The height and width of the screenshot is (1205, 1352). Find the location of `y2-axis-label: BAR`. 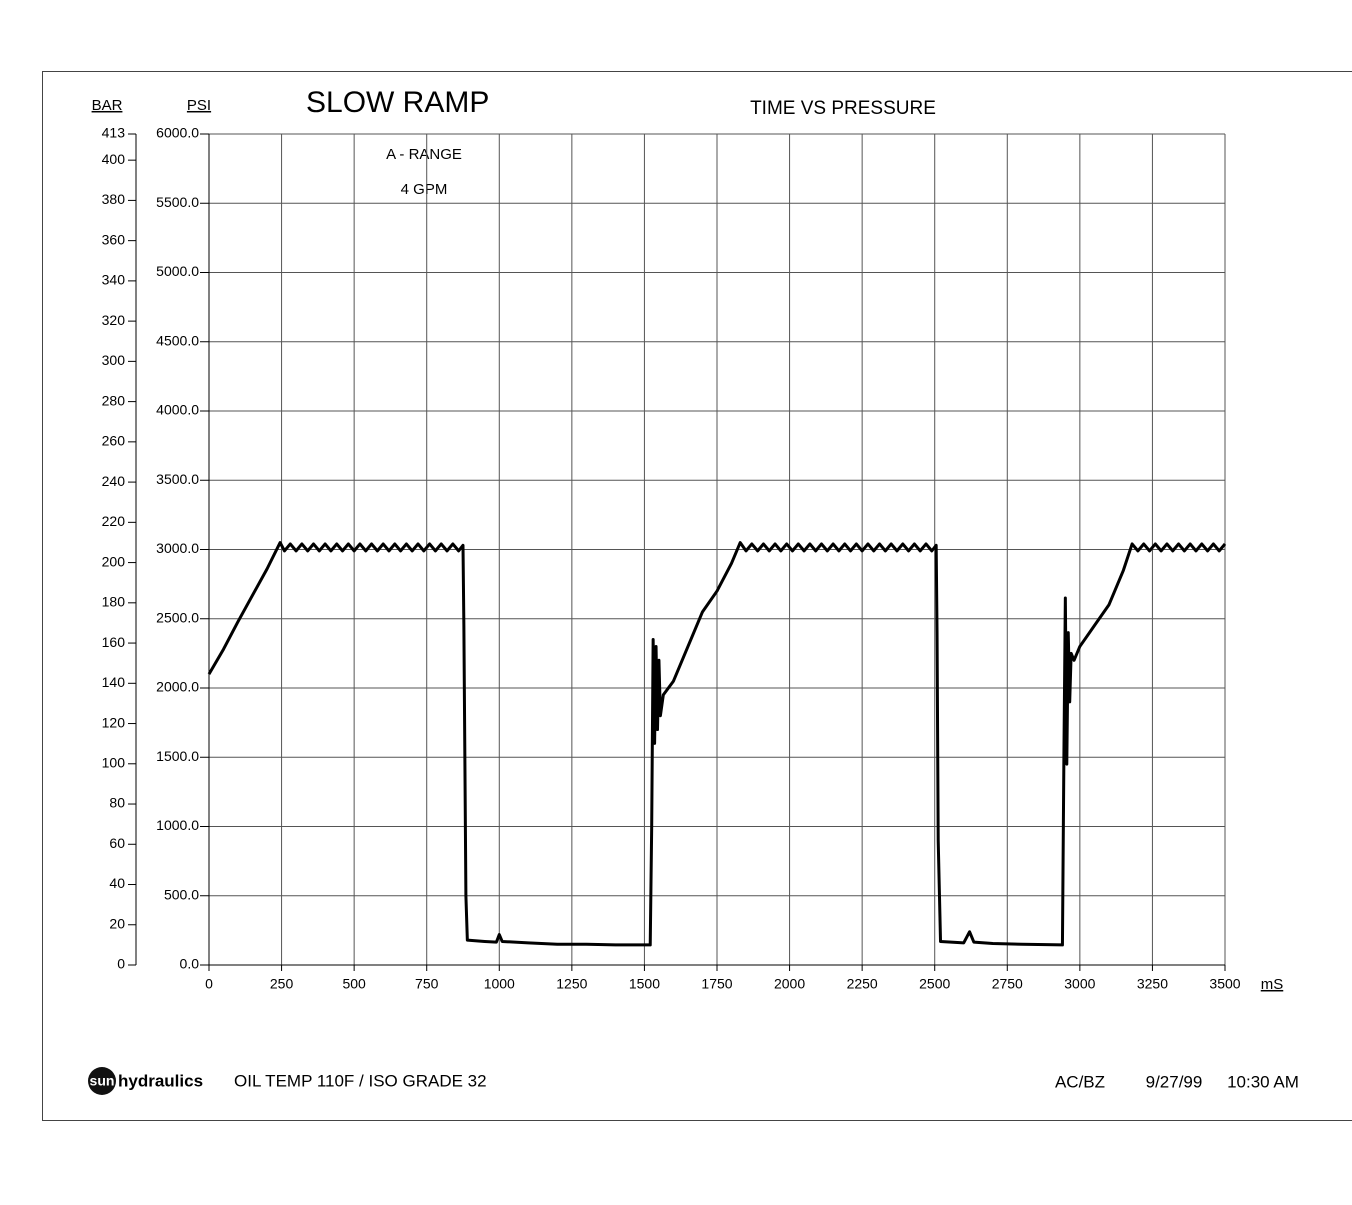

y2-axis-label: BAR is located at coordinates (107, 105).